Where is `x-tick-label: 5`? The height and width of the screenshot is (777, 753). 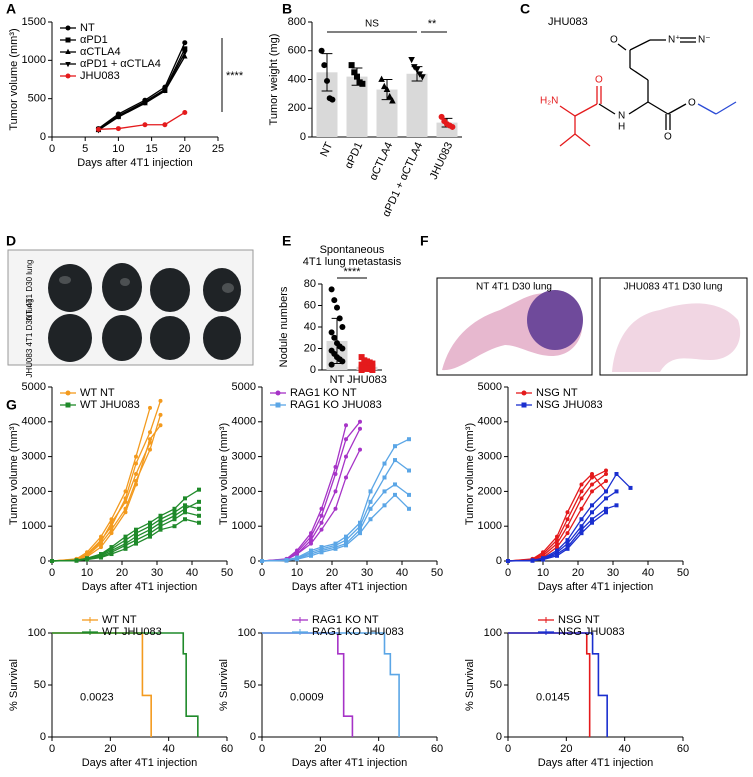 x-tick-label: 5 is located at coordinates (85, 149).